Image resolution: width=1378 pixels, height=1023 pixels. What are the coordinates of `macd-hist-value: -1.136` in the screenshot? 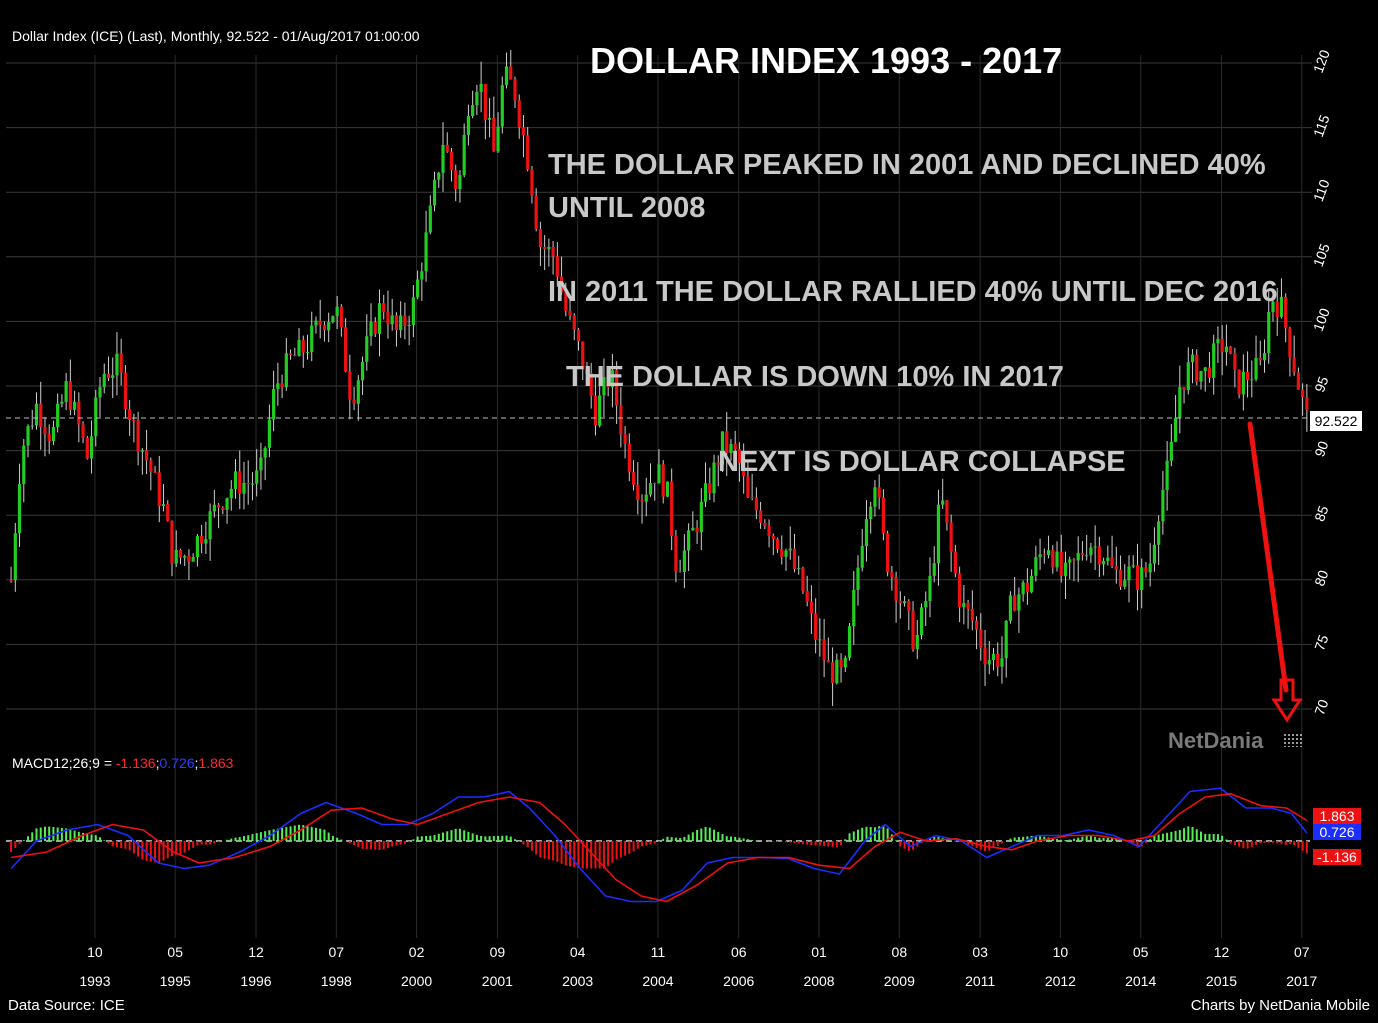 It's located at (135, 763).